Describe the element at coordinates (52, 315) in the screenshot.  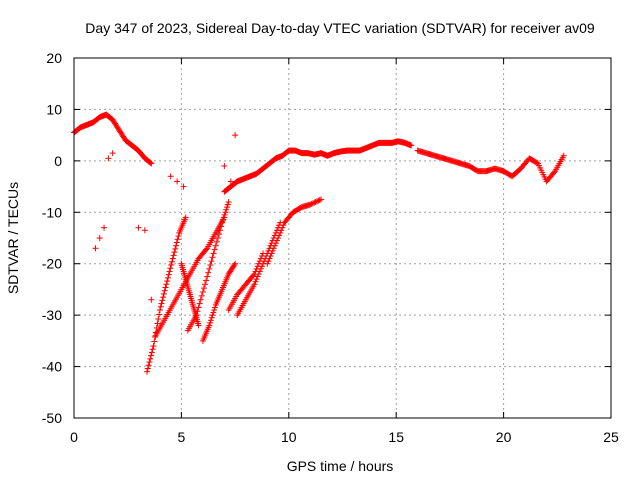
I see `y-tick-label: -30` at that location.